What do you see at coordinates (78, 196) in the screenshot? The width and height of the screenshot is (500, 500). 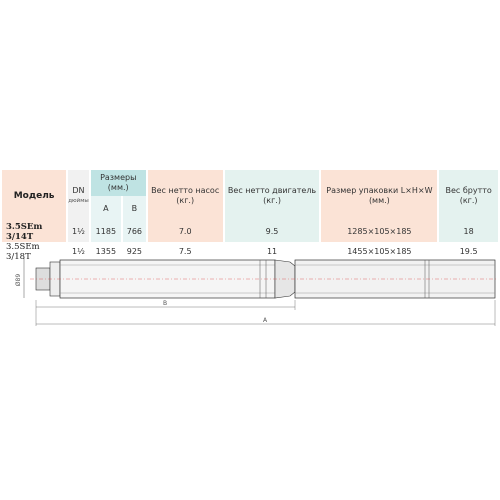 I see `header-dn: DN дюймы` at bounding box center [78, 196].